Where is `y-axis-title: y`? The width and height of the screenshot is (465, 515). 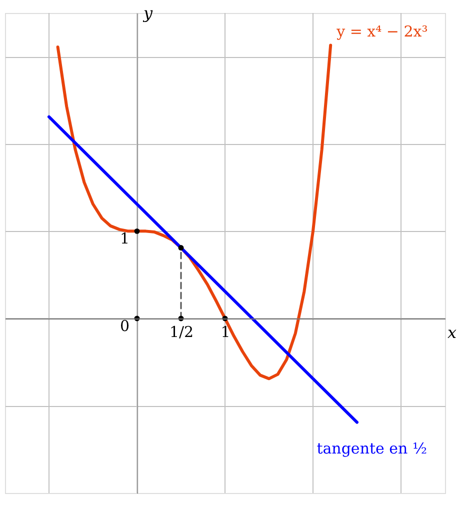
y-axis-title: y is located at coordinates (148, 13).